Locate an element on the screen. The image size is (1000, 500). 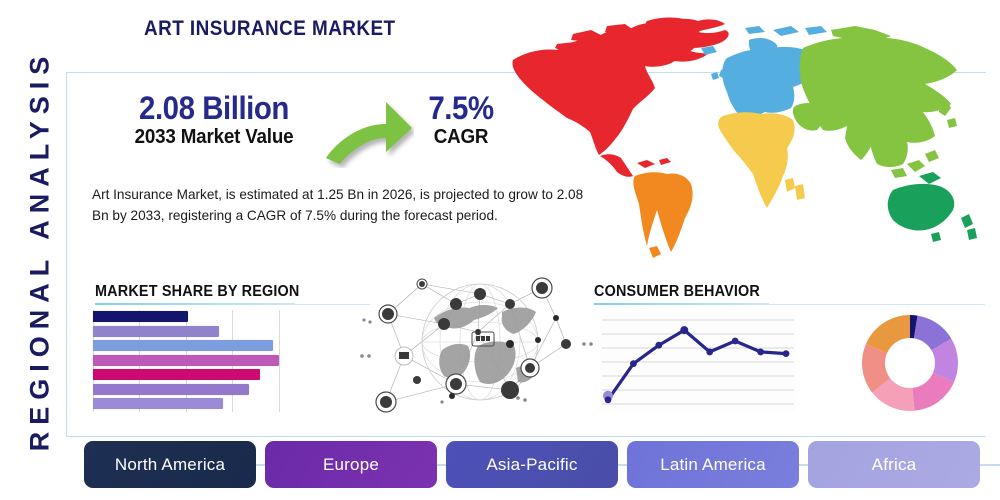
growth-arrow-icon is located at coordinates (369, 128).